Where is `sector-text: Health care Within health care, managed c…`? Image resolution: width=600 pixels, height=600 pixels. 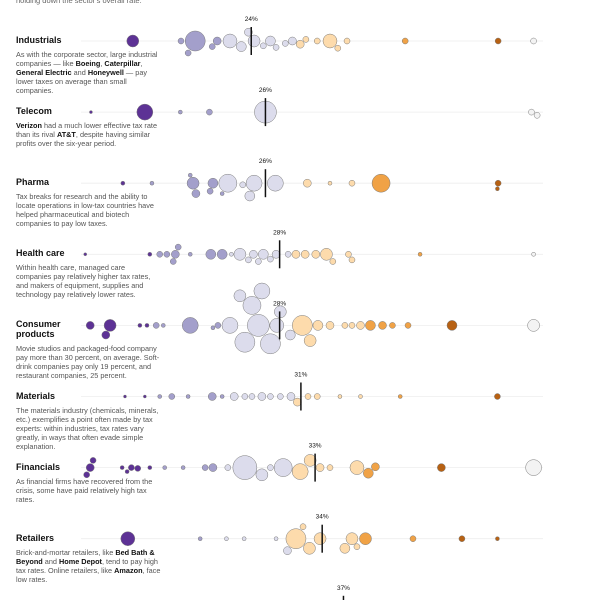 sector-text: Health care Within health care, managed c… is located at coordinates (91, 273).